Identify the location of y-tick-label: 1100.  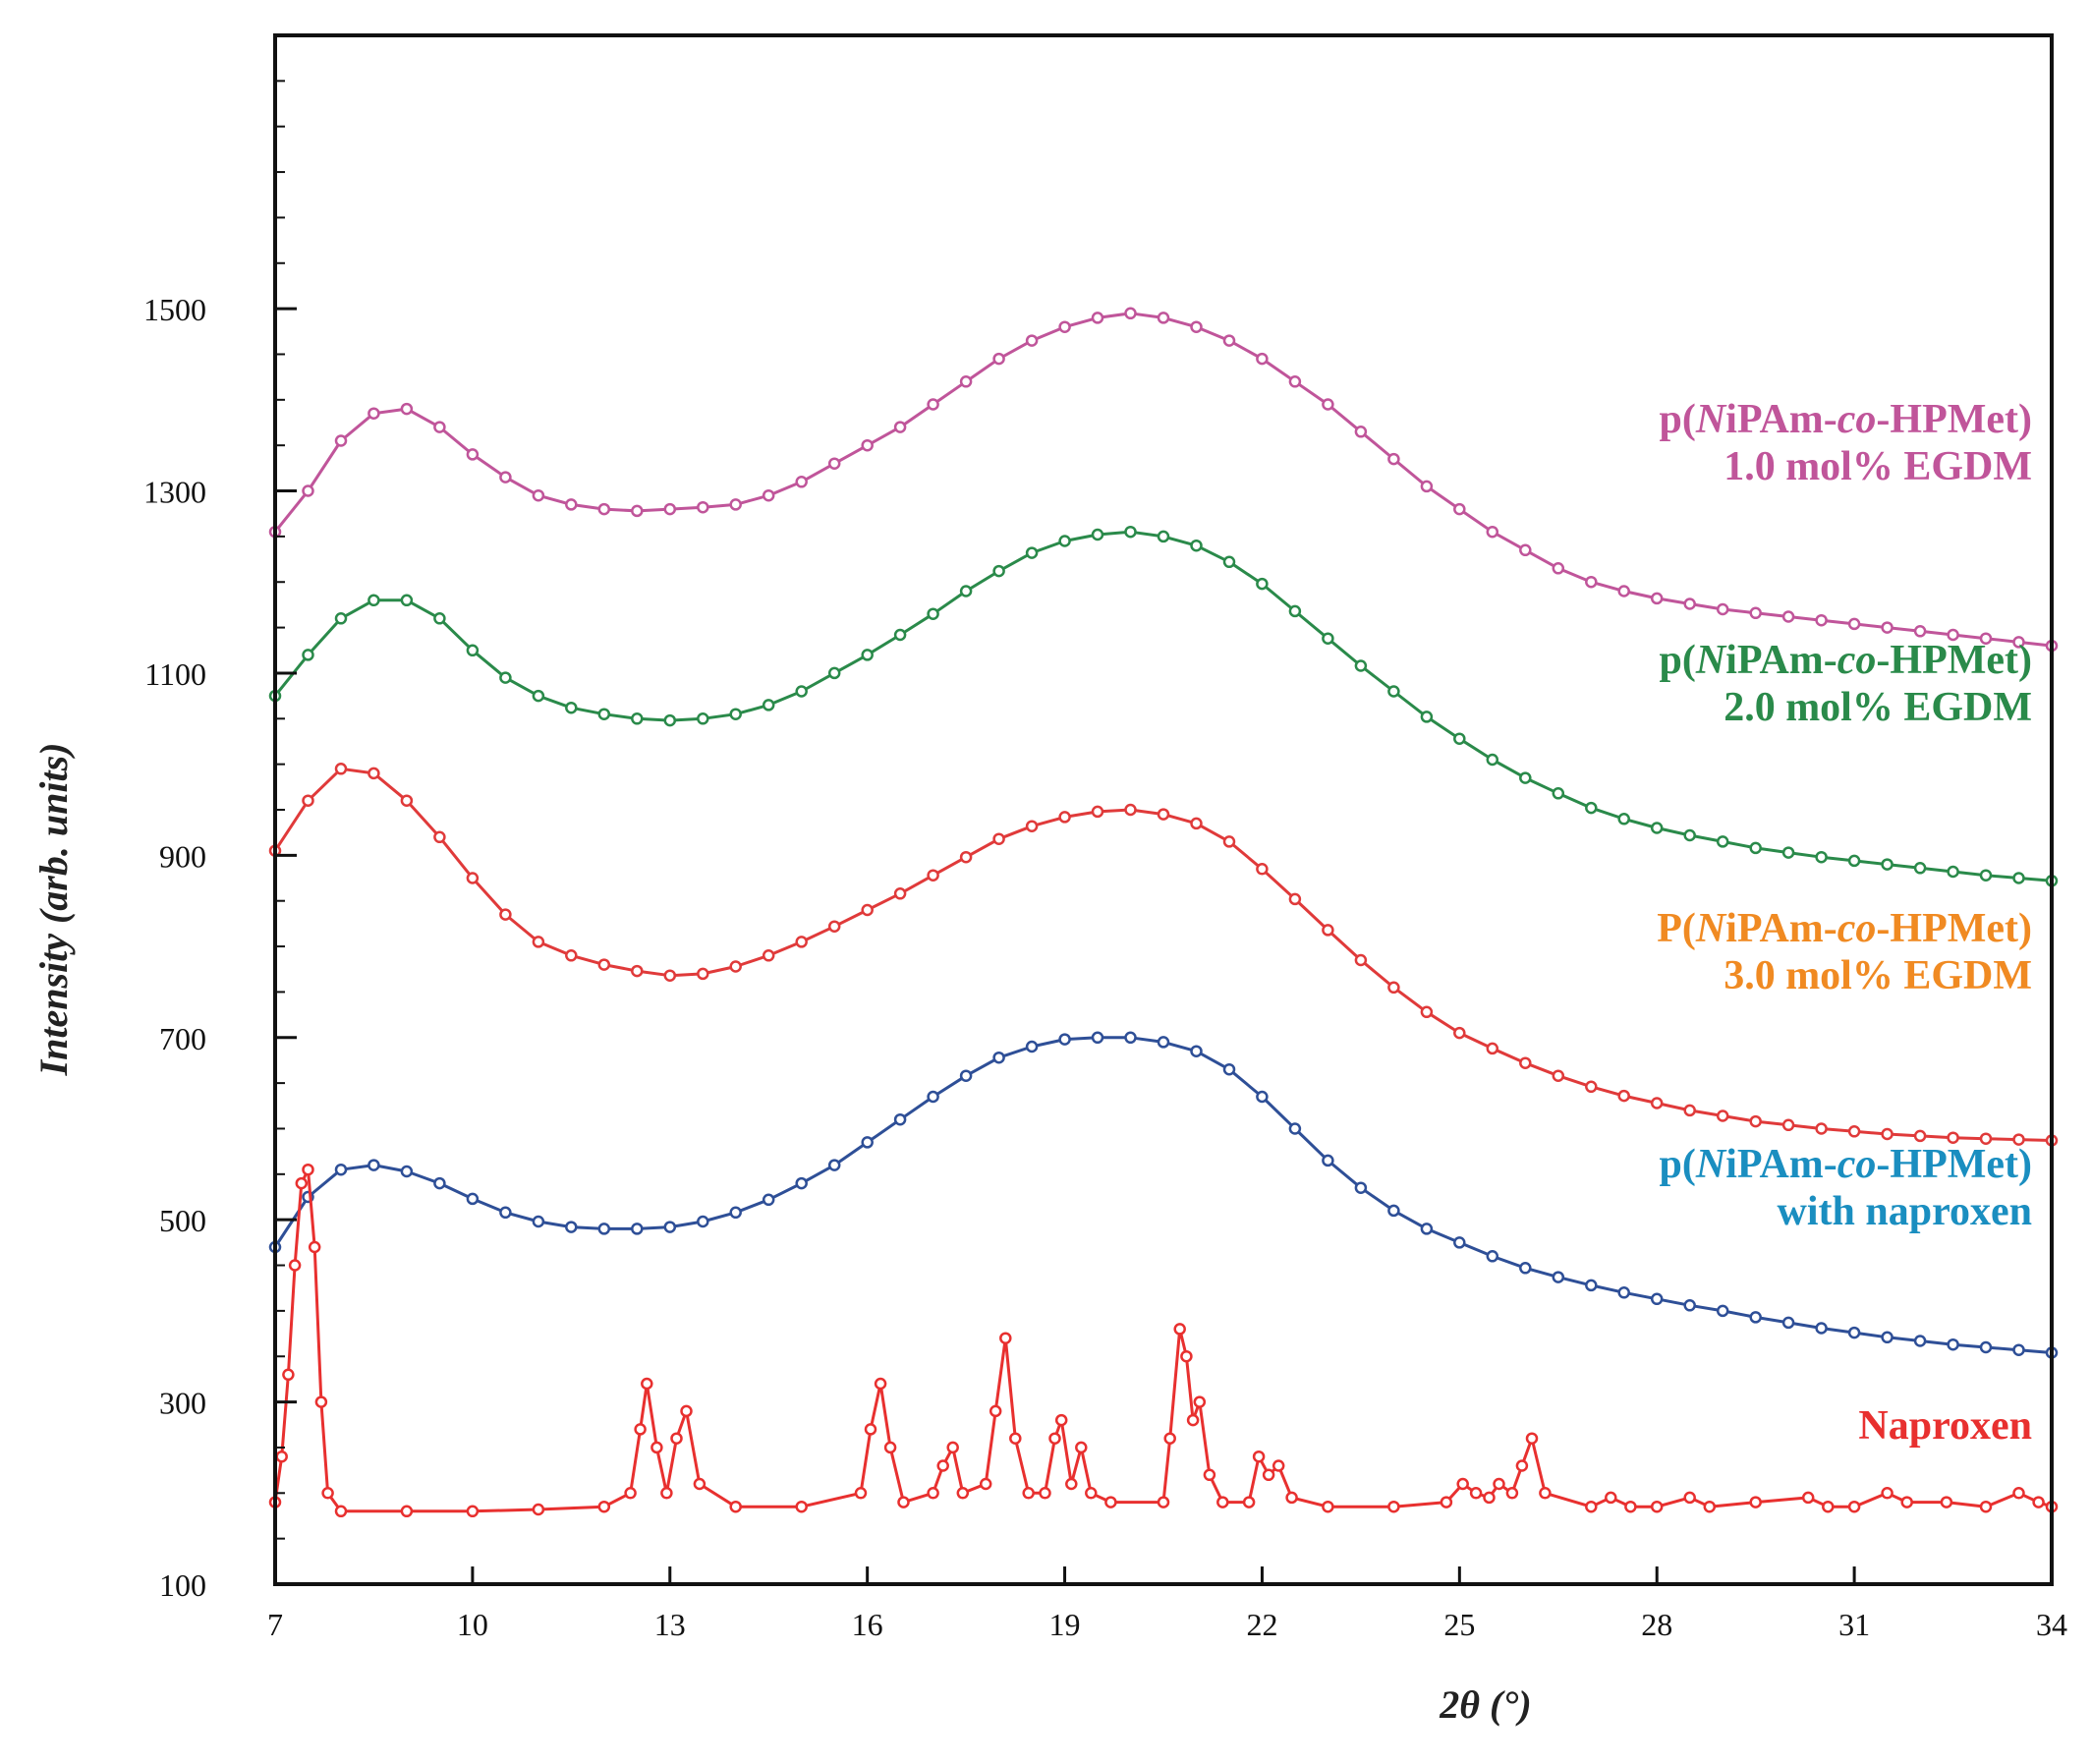
(175, 674).